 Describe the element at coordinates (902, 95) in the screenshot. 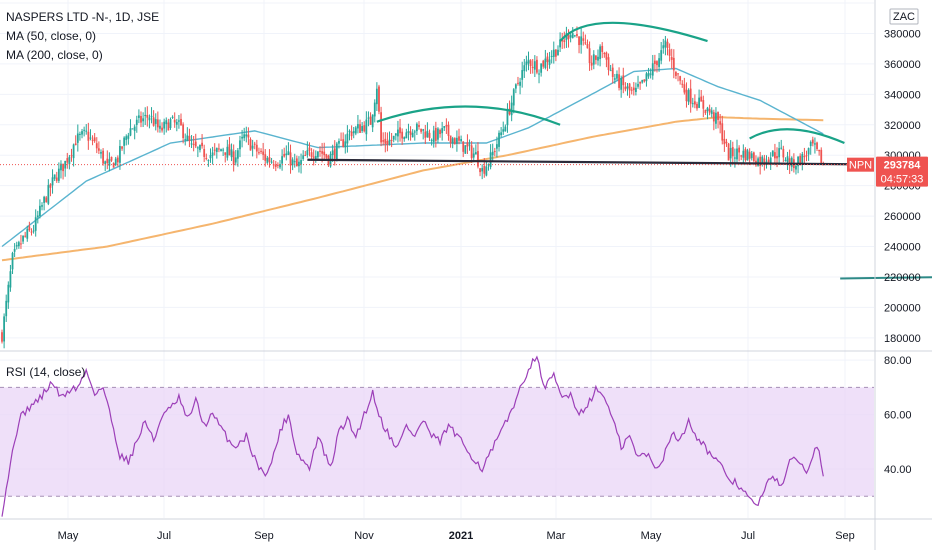

I see `price-tick-label: 340000` at that location.